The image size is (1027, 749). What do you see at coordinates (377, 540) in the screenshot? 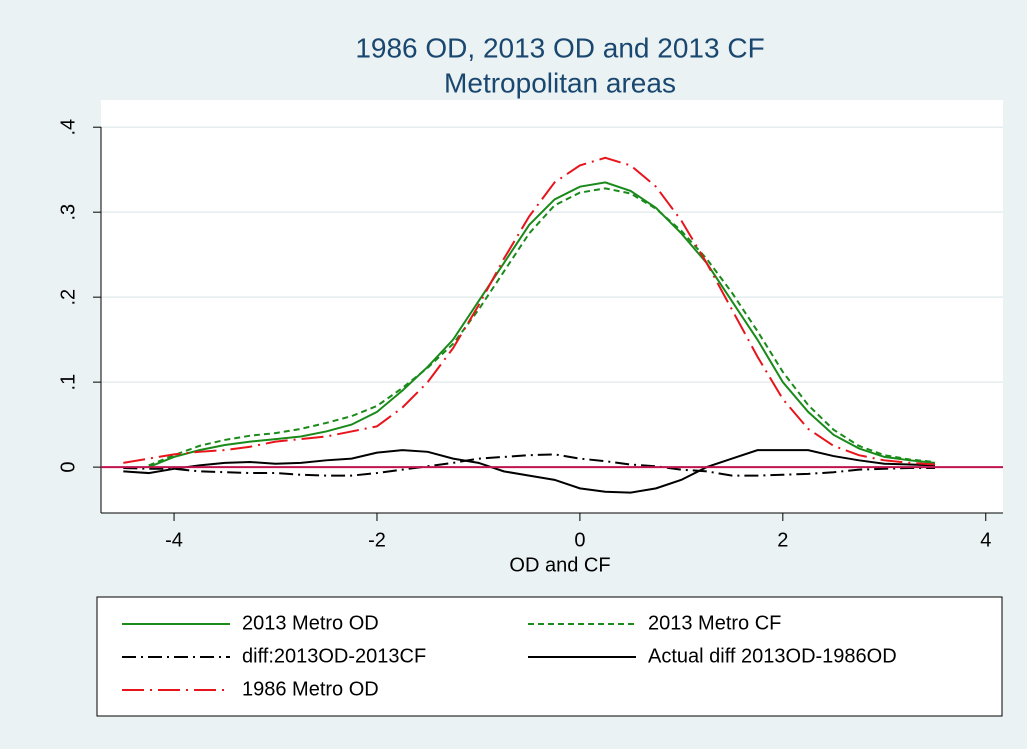
I see `x-tick-label: -2` at bounding box center [377, 540].